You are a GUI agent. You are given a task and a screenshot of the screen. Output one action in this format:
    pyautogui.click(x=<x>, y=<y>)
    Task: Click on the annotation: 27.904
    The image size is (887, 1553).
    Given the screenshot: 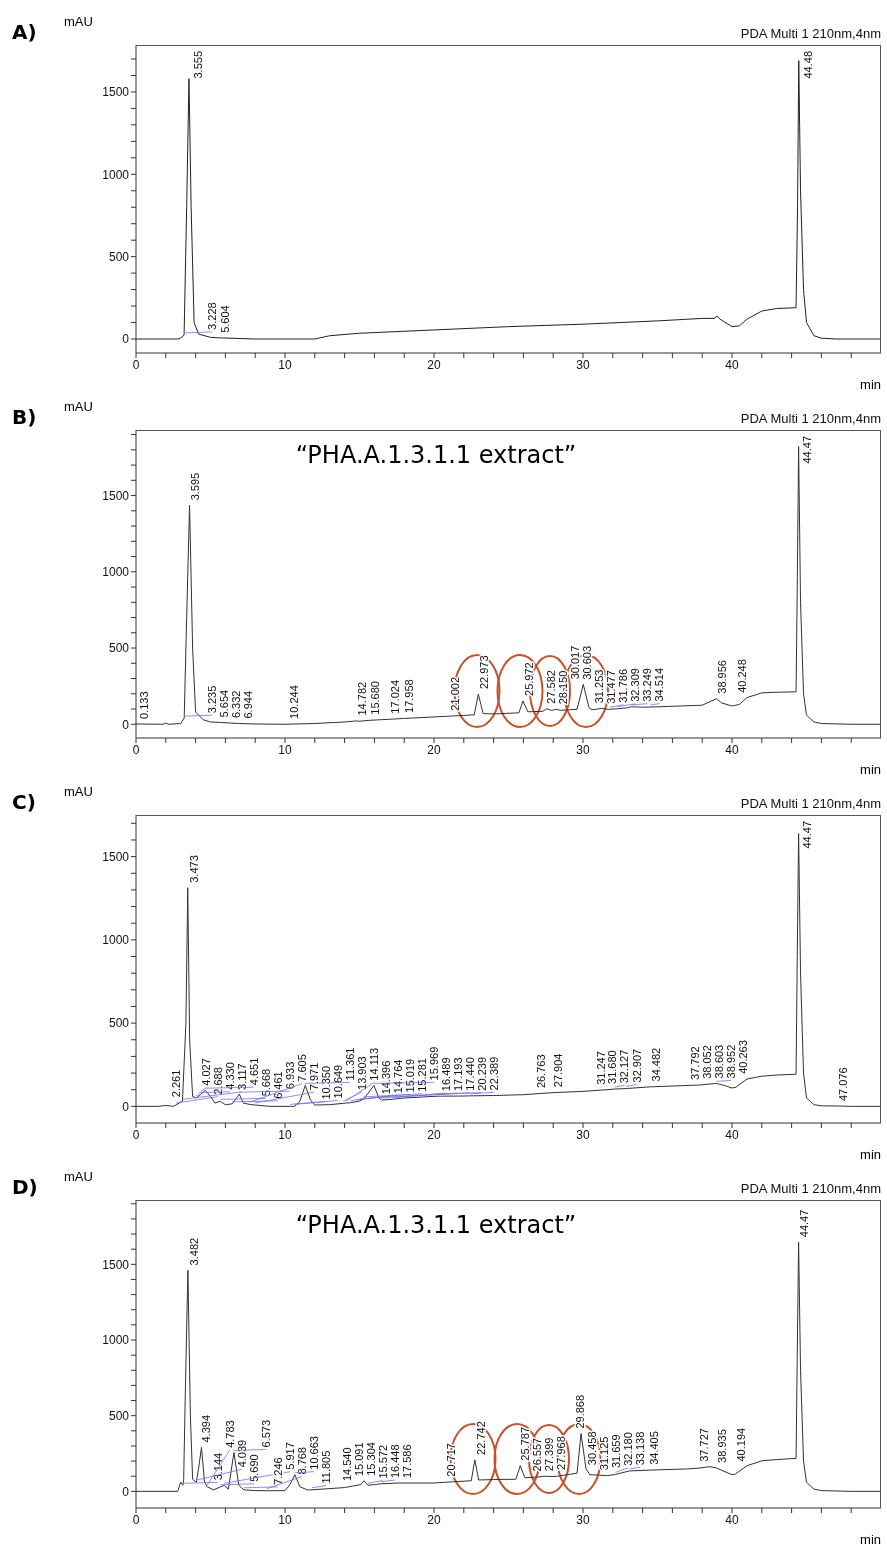 What is the action you would take?
    pyautogui.click(x=557, y=1070)
    